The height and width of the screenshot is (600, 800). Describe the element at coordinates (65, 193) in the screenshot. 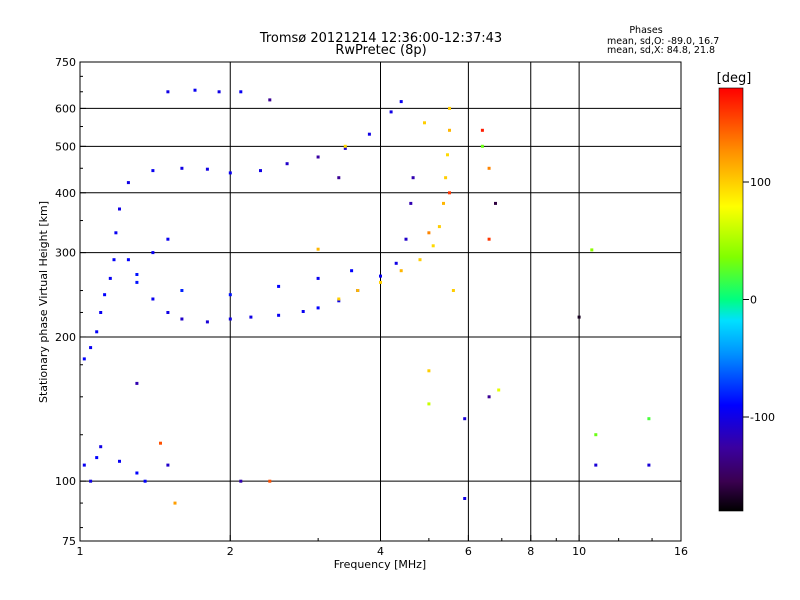

I see `y-tick-label: 400` at that location.